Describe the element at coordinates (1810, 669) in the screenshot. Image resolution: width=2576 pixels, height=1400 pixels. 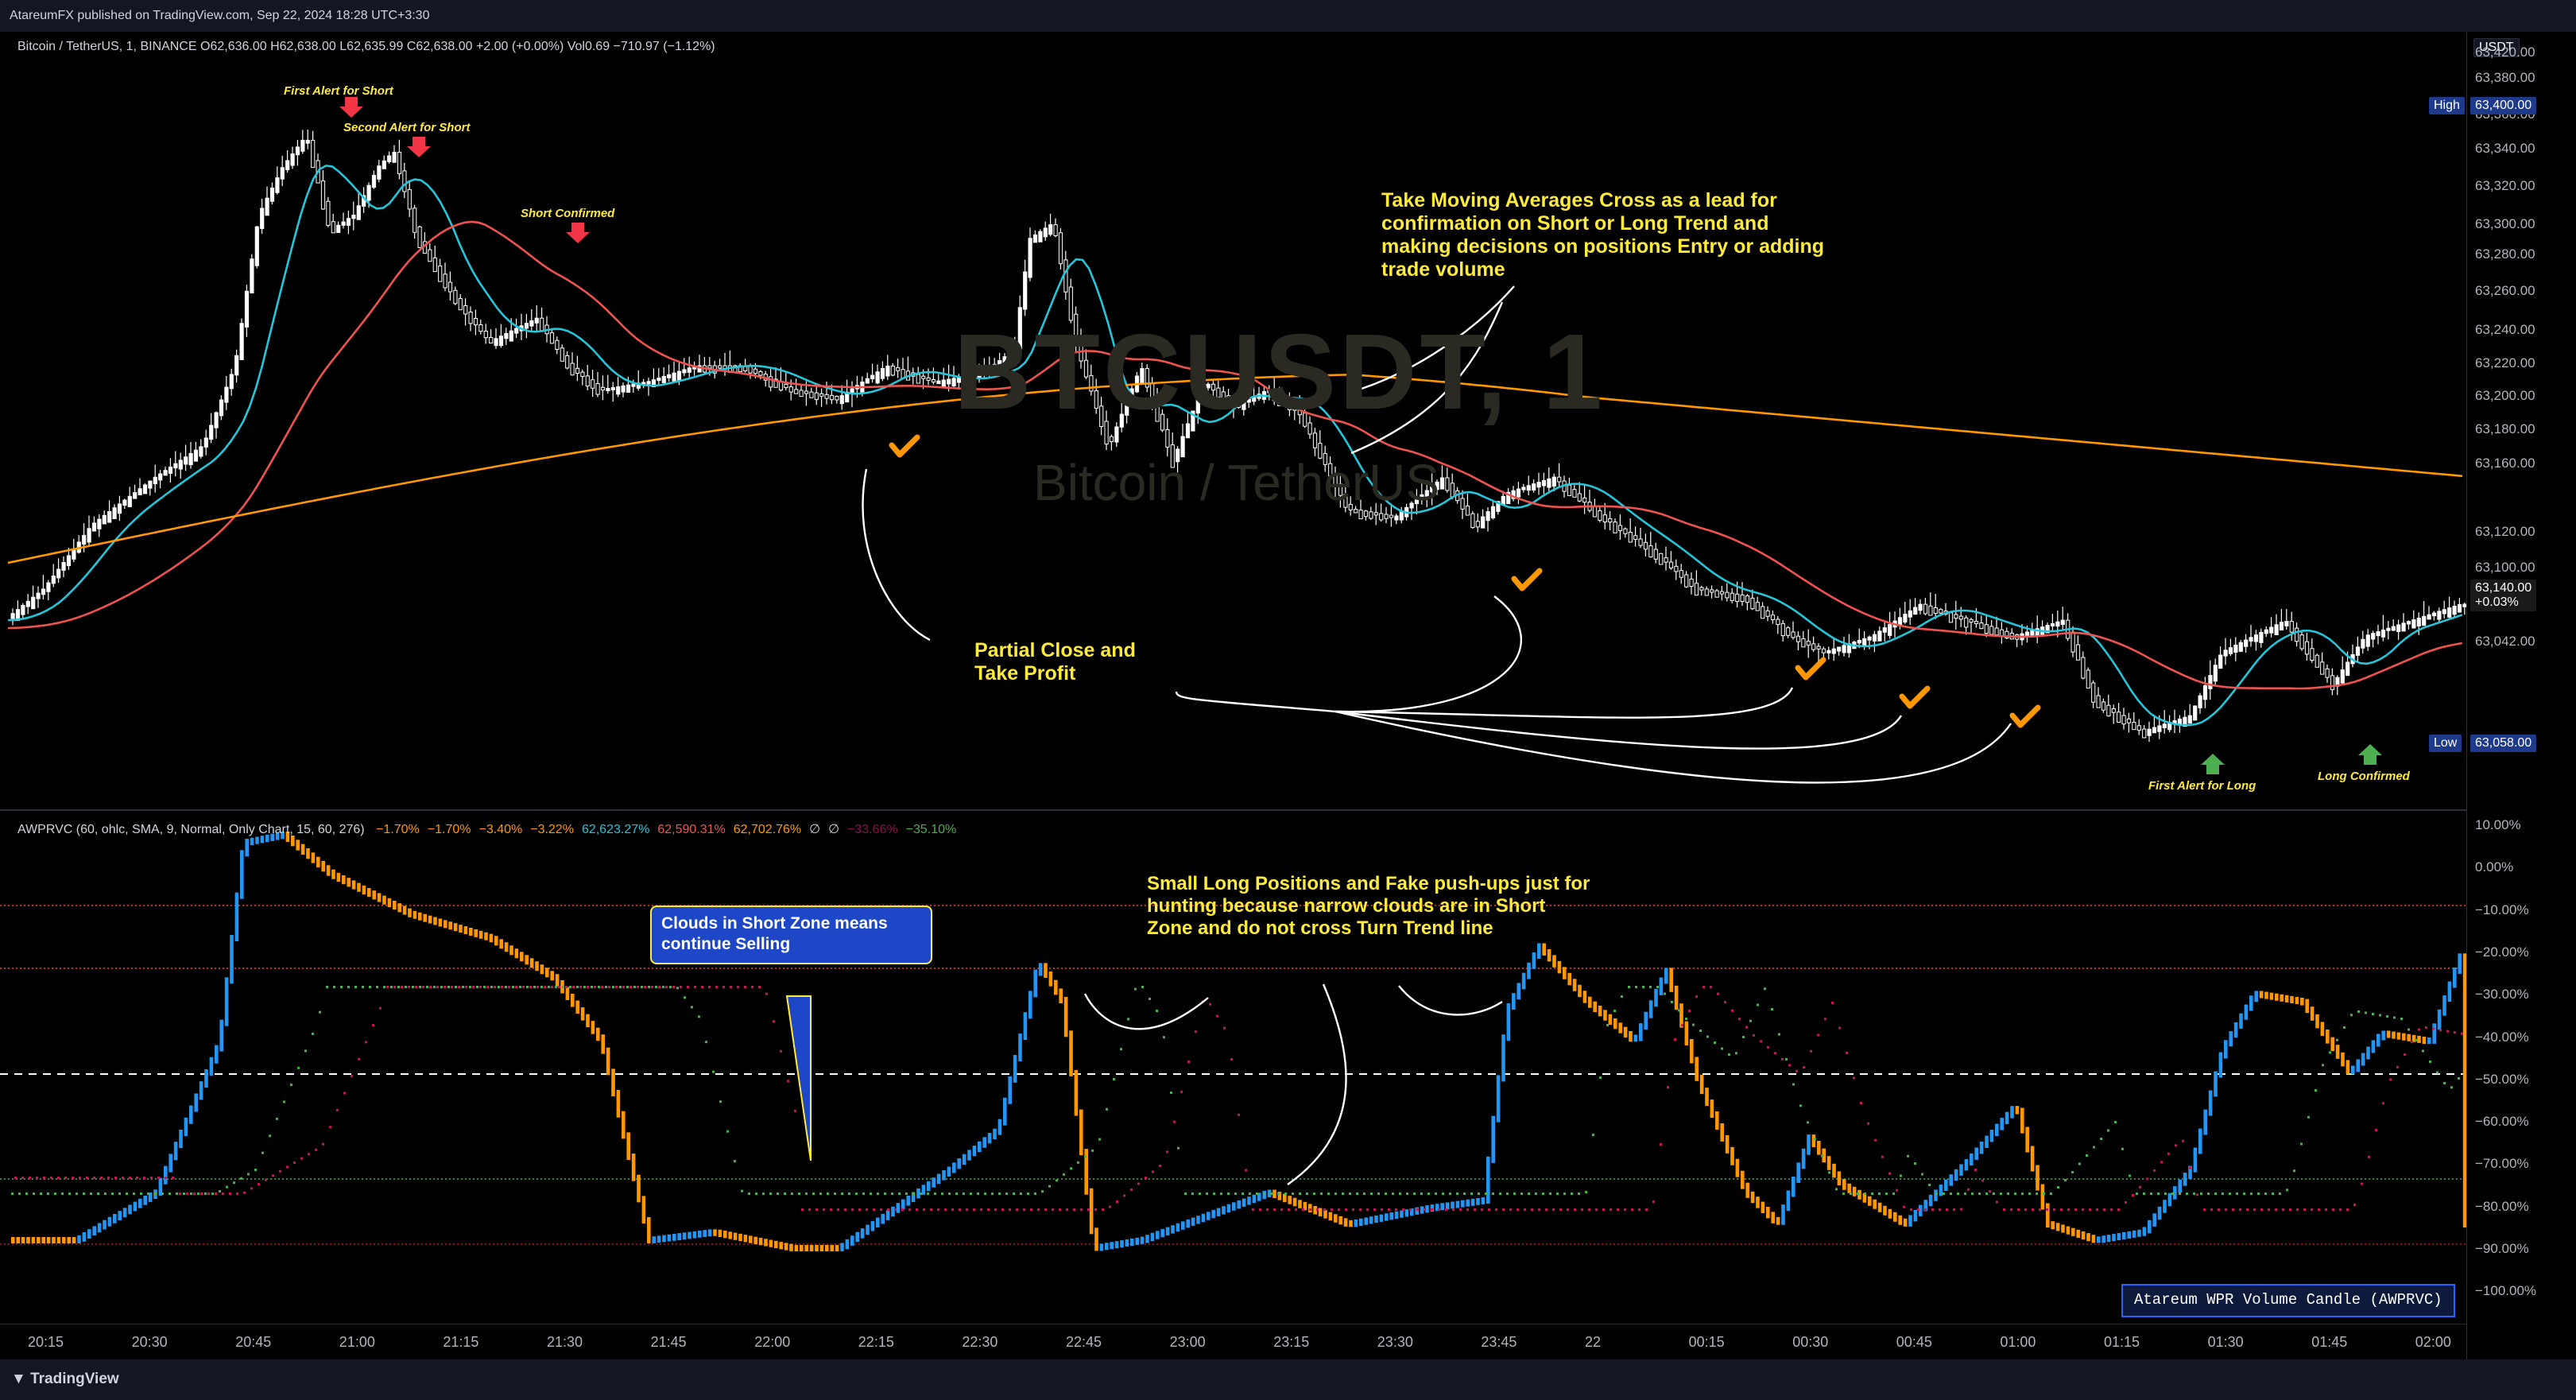
I see `take-profit-check` at that location.